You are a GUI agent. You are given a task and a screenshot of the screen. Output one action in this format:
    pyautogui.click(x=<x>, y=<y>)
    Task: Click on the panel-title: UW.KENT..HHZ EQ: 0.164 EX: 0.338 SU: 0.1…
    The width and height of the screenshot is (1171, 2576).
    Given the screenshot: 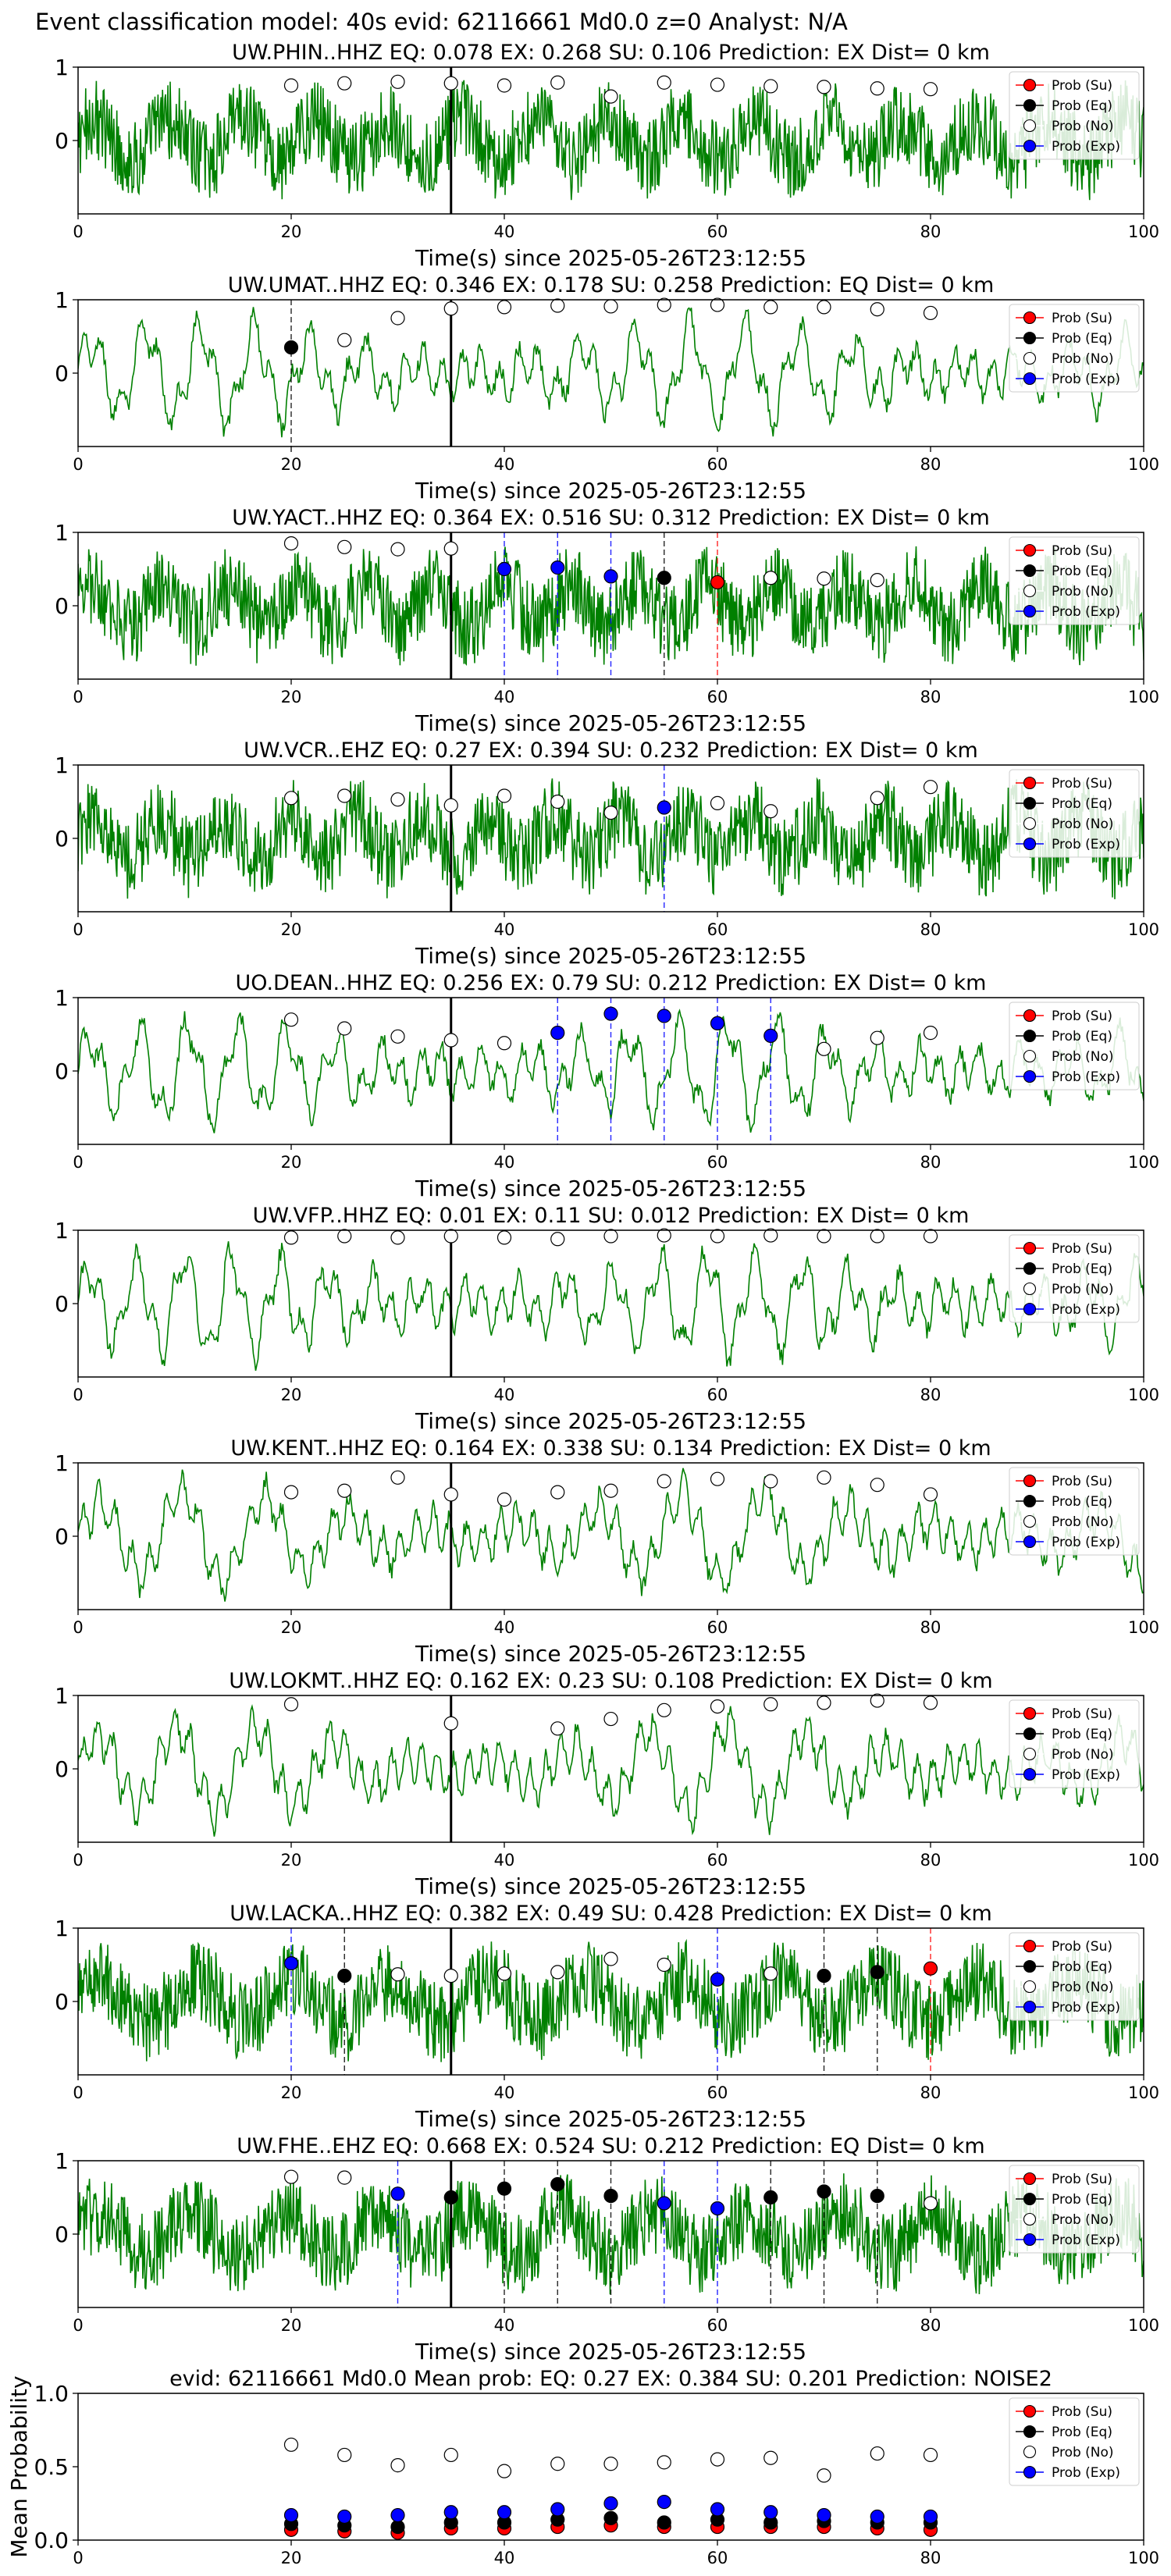 What is the action you would take?
    pyautogui.click(x=610, y=1448)
    